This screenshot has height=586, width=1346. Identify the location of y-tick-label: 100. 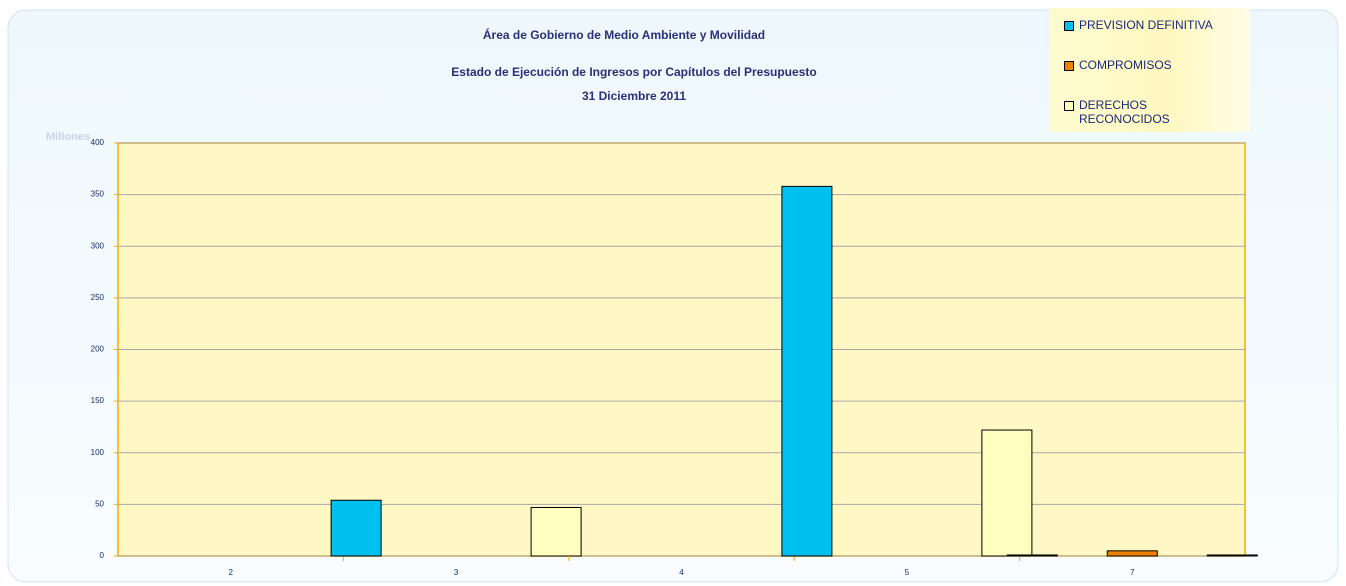
(98, 452).